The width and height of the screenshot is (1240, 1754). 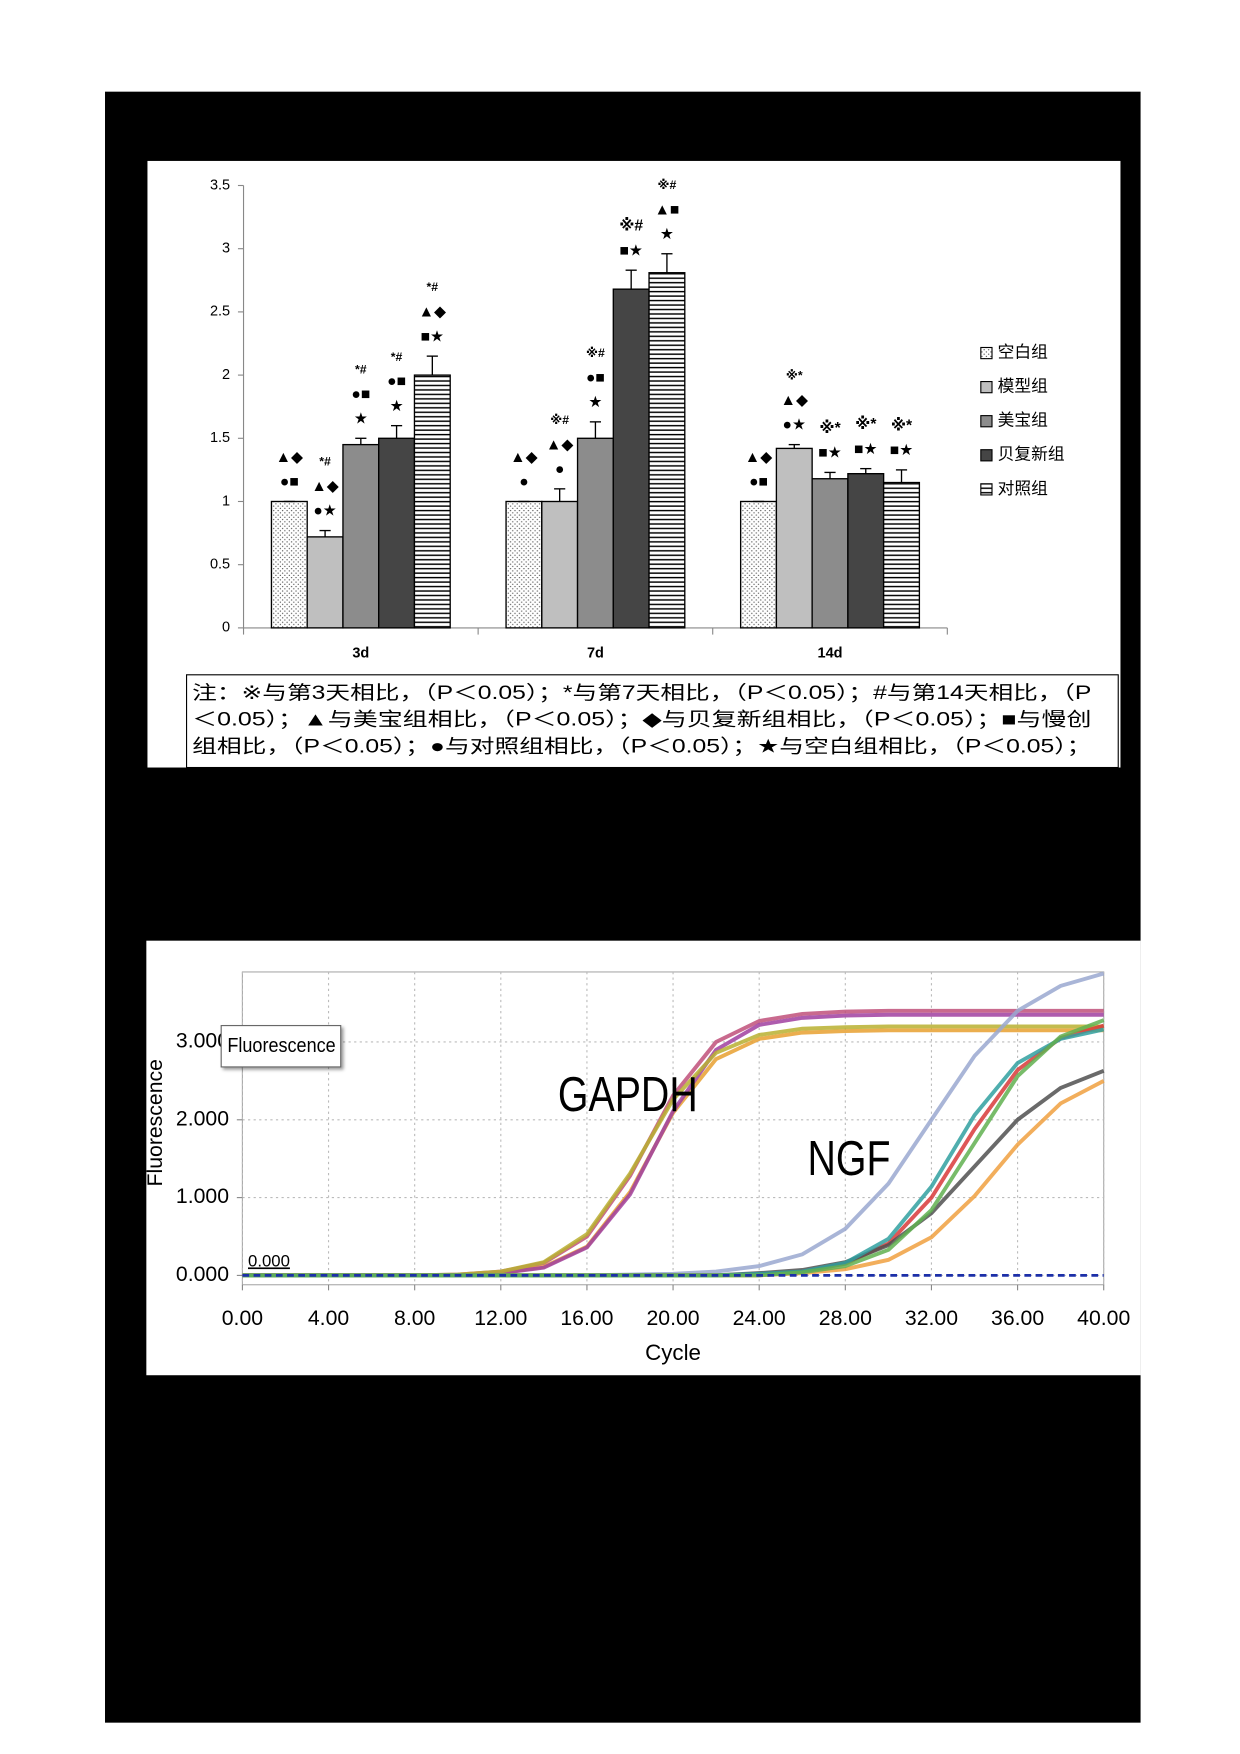 What do you see at coordinates (845, 1318) in the screenshot?
I see `x-tick-label: 28.00` at bounding box center [845, 1318].